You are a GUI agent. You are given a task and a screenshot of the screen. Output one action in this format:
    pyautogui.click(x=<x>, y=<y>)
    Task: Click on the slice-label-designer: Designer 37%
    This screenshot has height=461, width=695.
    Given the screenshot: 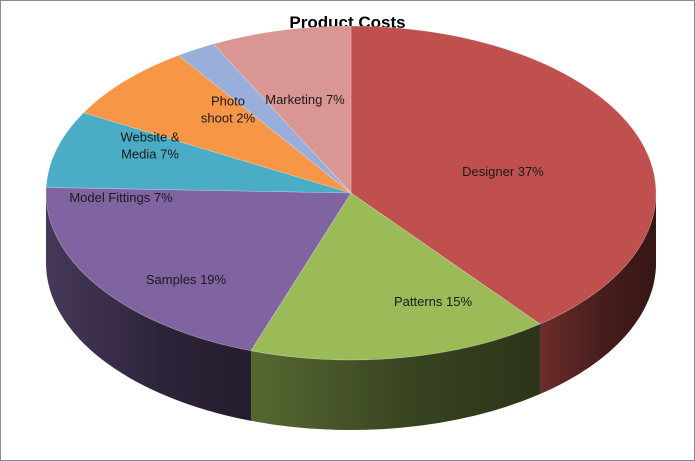 What is the action you would take?
    pyautogui.click(x=503, y=171)
    